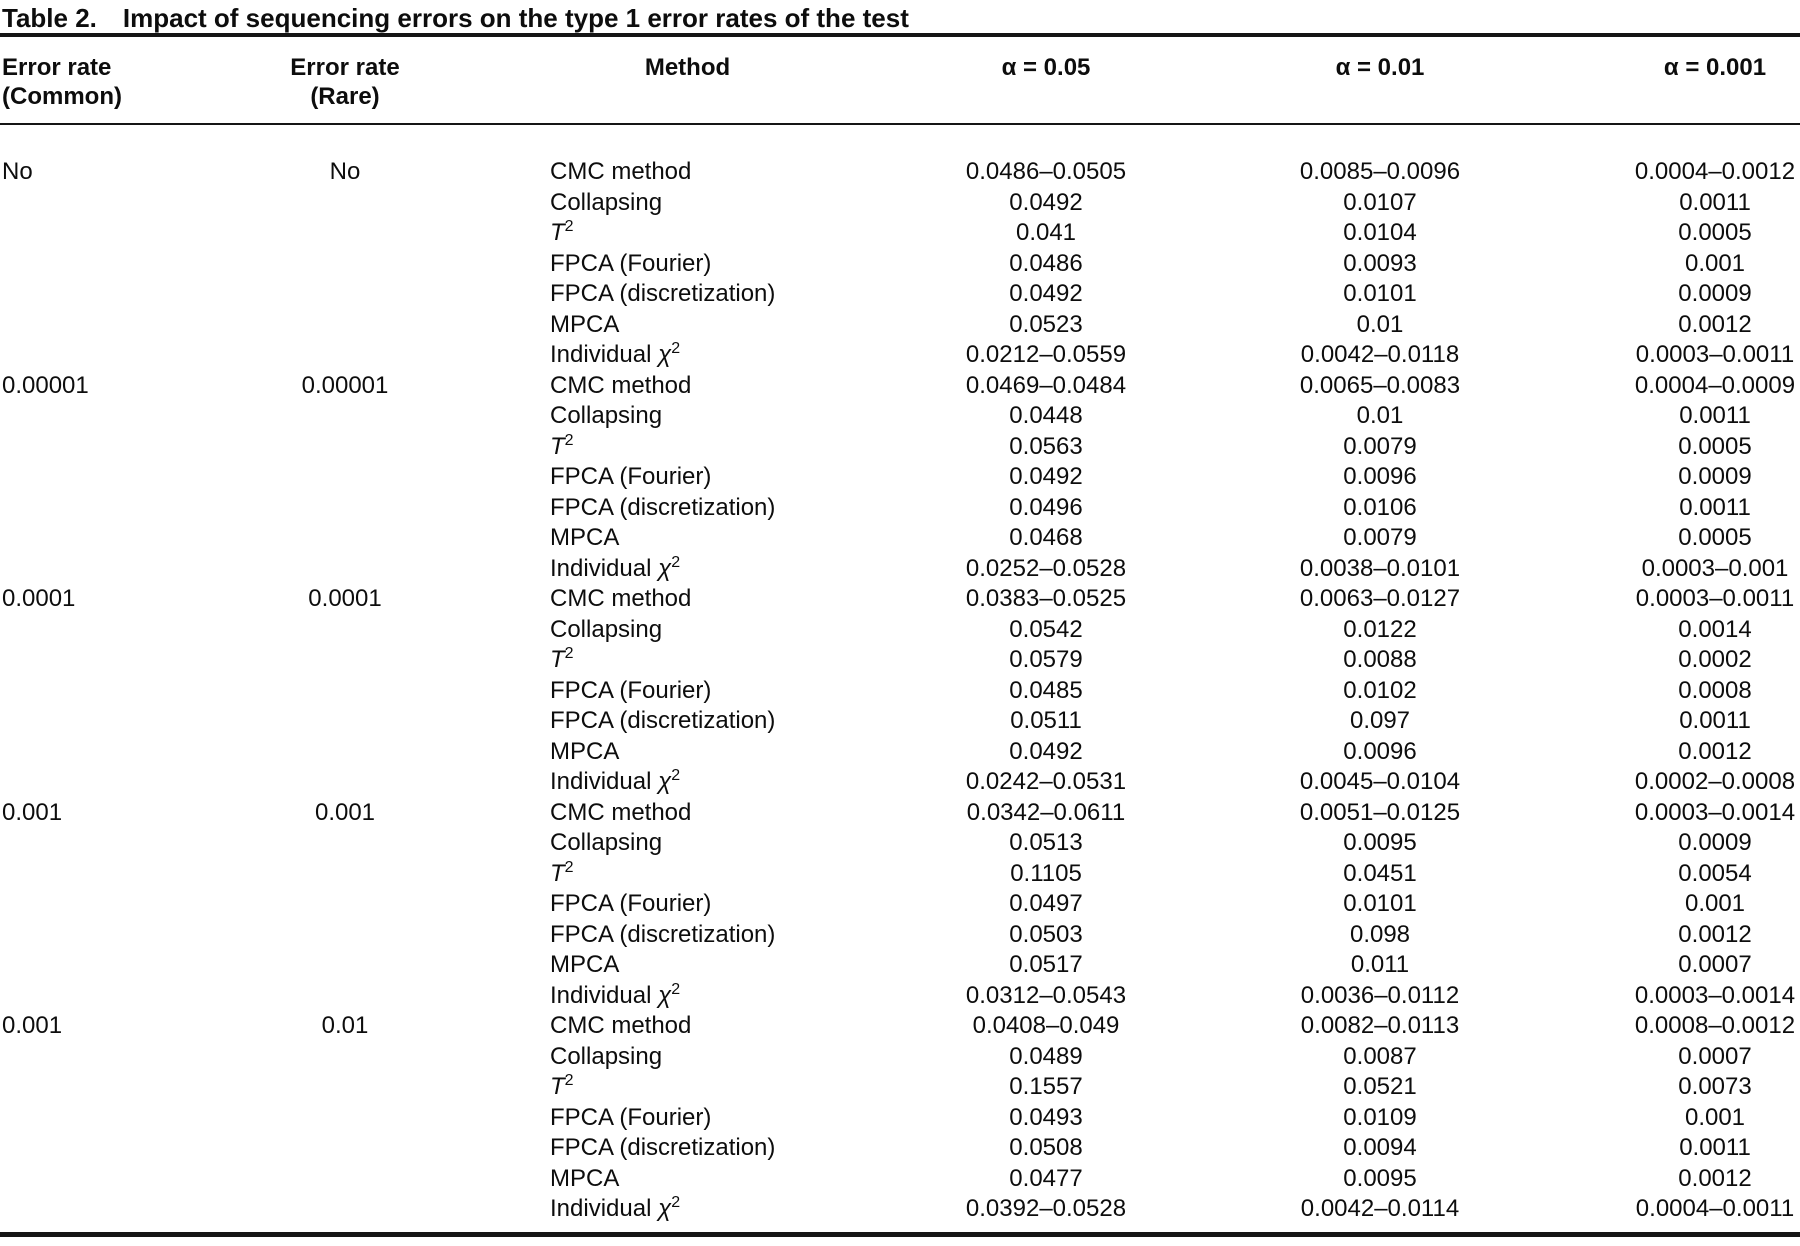  I want to click on cell-alpha-0001: 0.0004–0.0012, so click(1715, 171).